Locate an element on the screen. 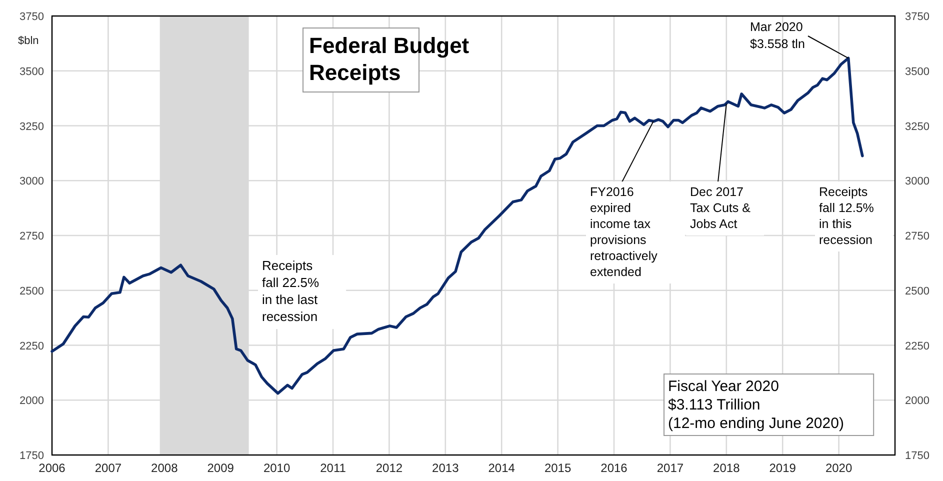 This screenshot has width=943, height=481. y2-tick-label: 1750 is located at coordinates (917, 456).